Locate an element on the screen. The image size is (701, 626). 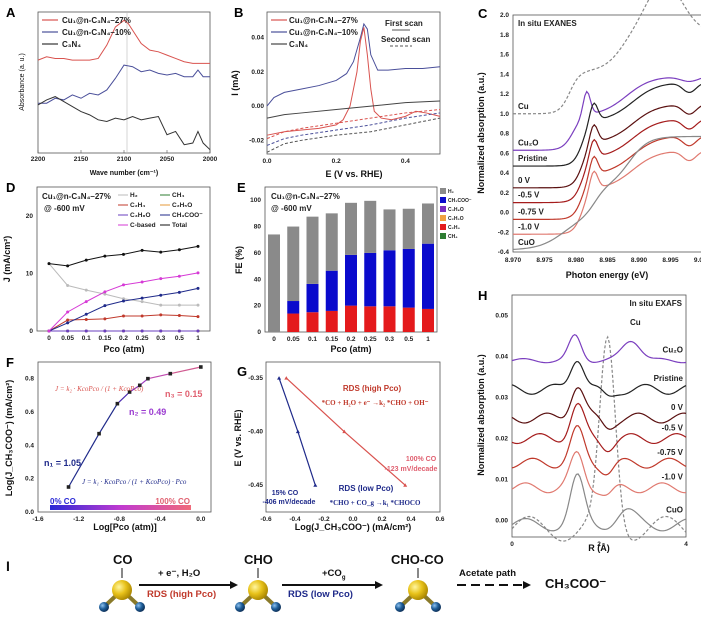
y-tick-label: 1.8 is located at coordinates (504, 35).